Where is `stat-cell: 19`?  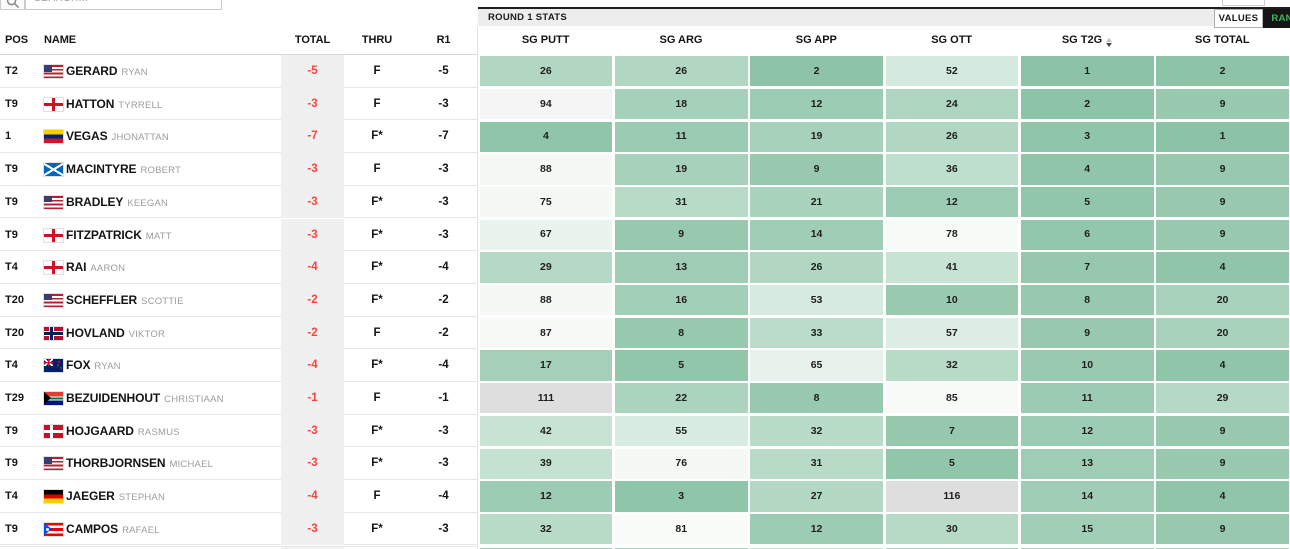
stat-cell: 19 is located at coordinates (681, 169).